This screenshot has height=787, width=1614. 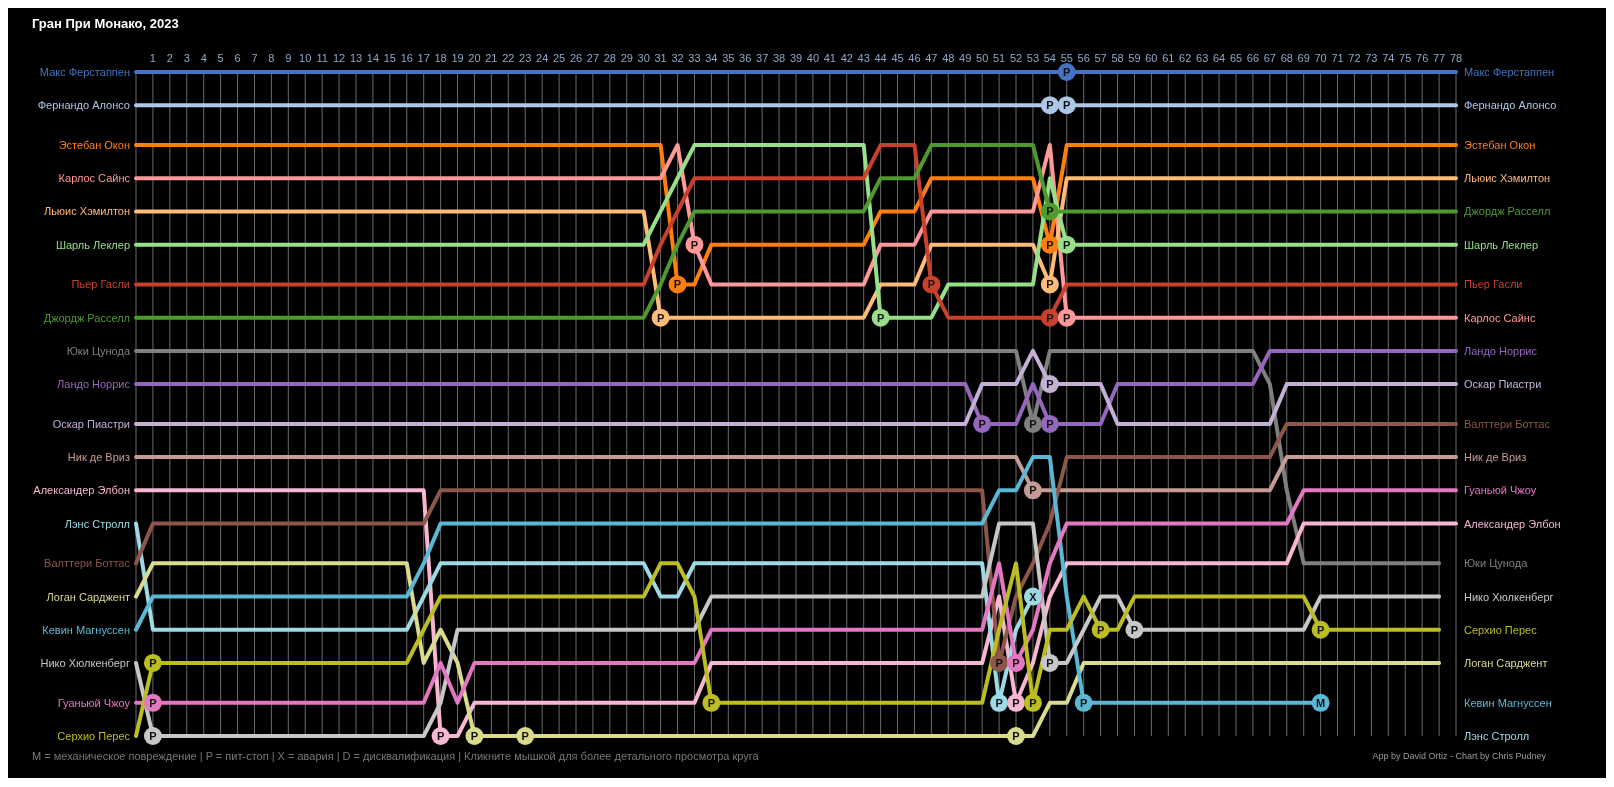 What do you see at coordinates (220, 58) in the screenshot?
I see `x-tick-label: 5` at bounding box center [220, 58].